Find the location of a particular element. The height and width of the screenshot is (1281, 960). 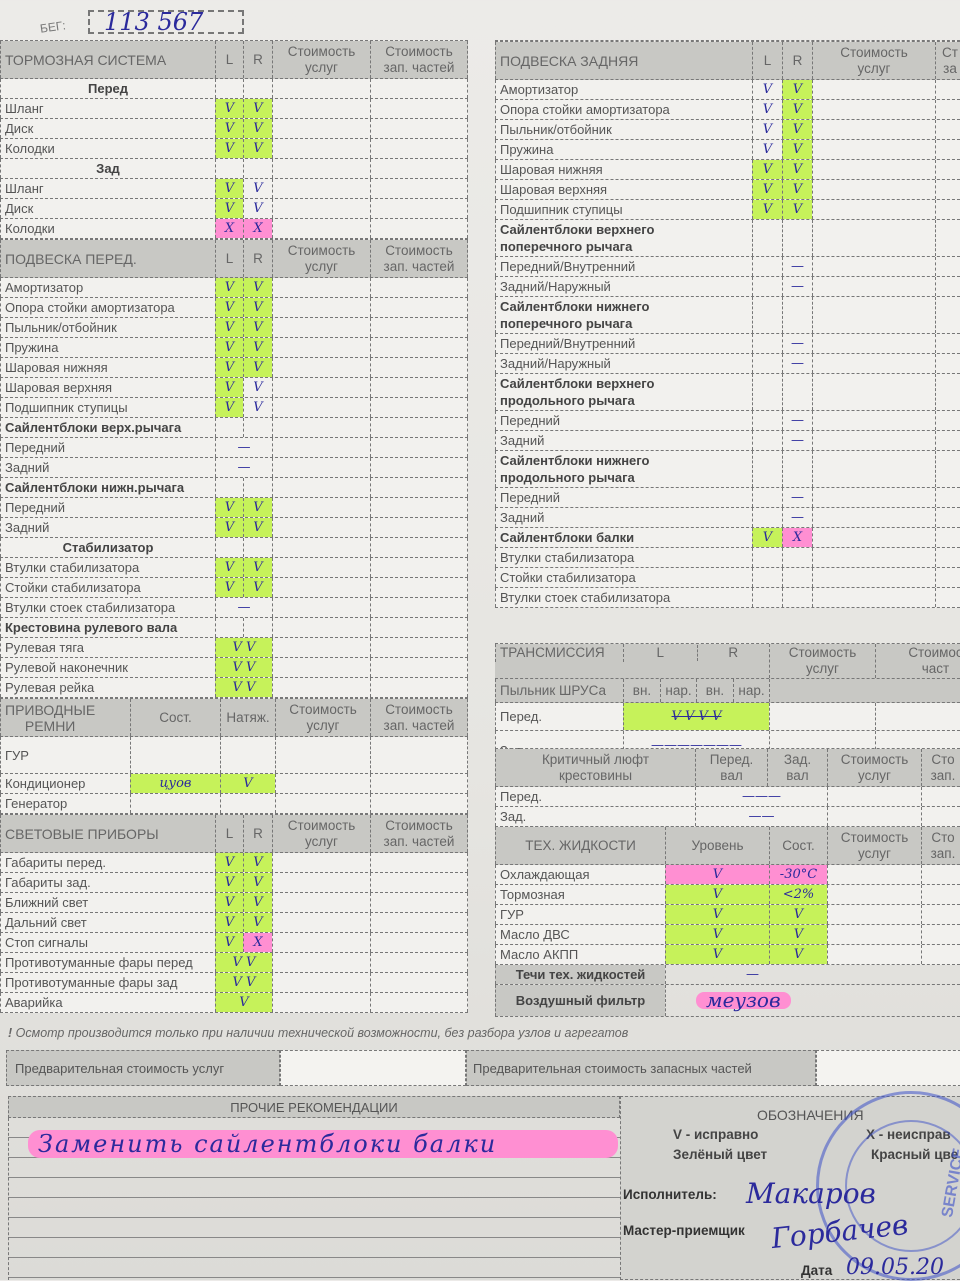

warning-icon: ! is located at coordinates (10, 1033).